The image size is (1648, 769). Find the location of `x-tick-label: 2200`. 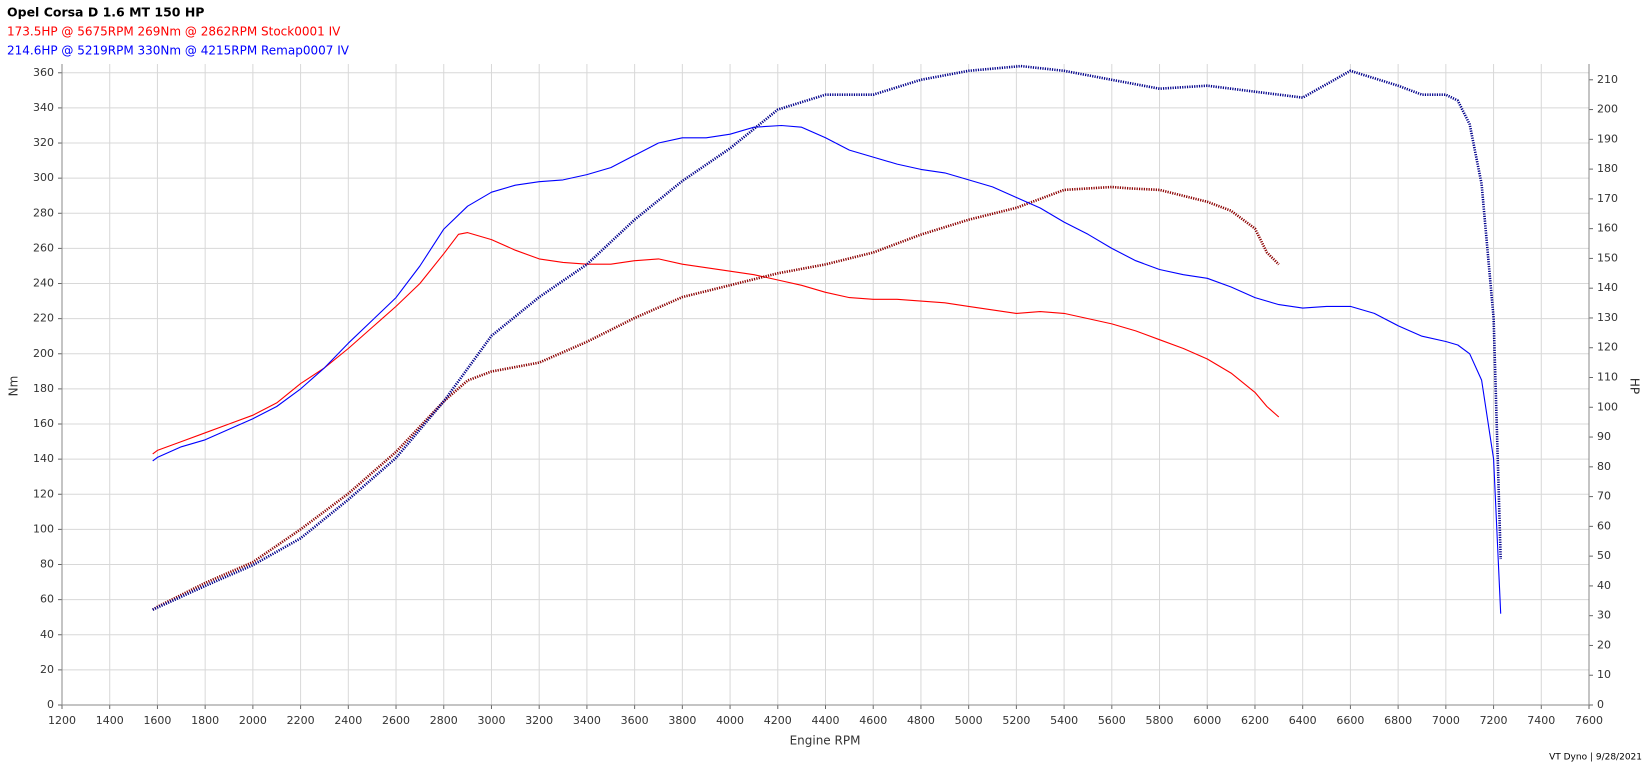

x-tick-label: 2200 is located at coordinates (301, 720).